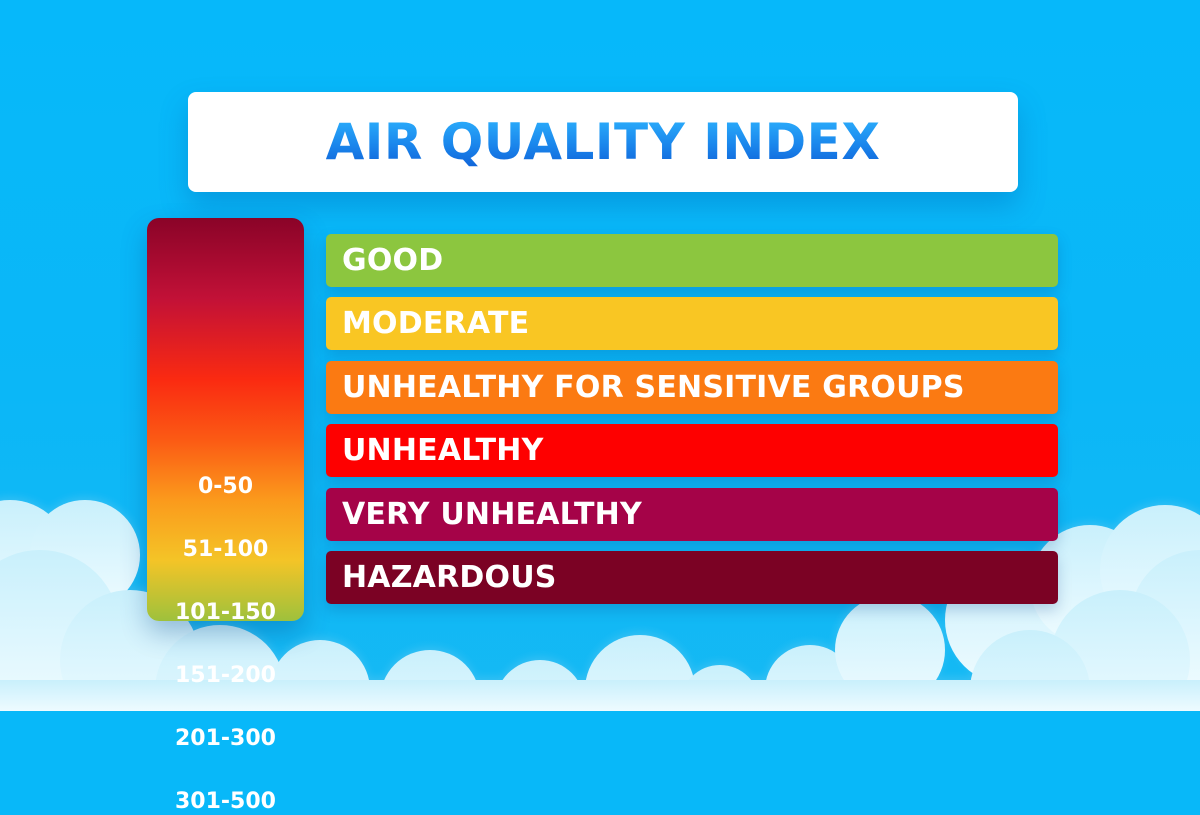 Image resolution: width=1200 pixels, height=815 pixels. I want to click on page-title: AIR QUALITY INDEX, so click(603, 142).